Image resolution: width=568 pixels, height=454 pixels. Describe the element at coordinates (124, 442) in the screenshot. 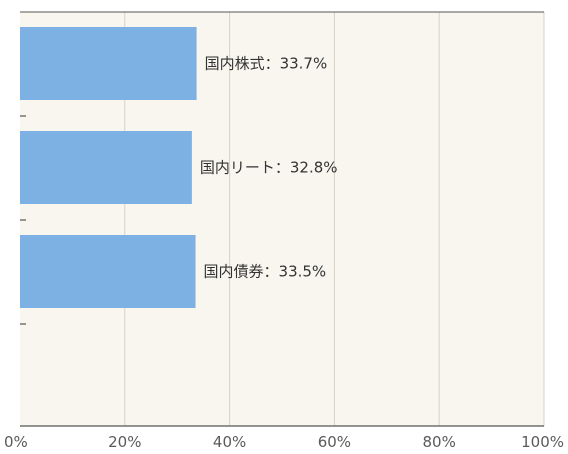

I see `x-tick-label: 20%` at that location.